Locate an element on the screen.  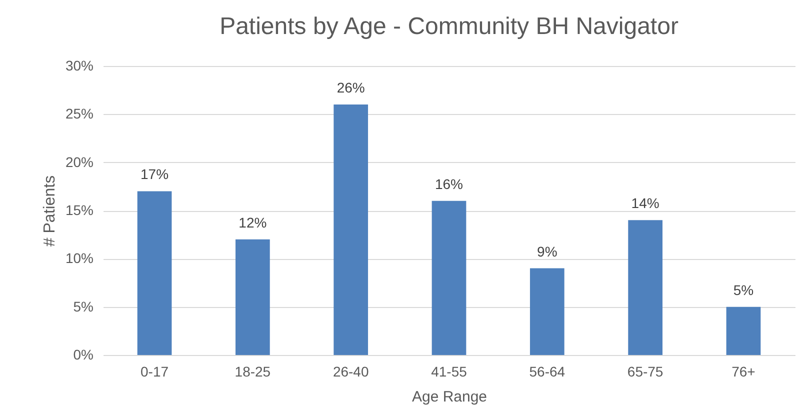
data-label: 26% is located at coordinates (350, 88).